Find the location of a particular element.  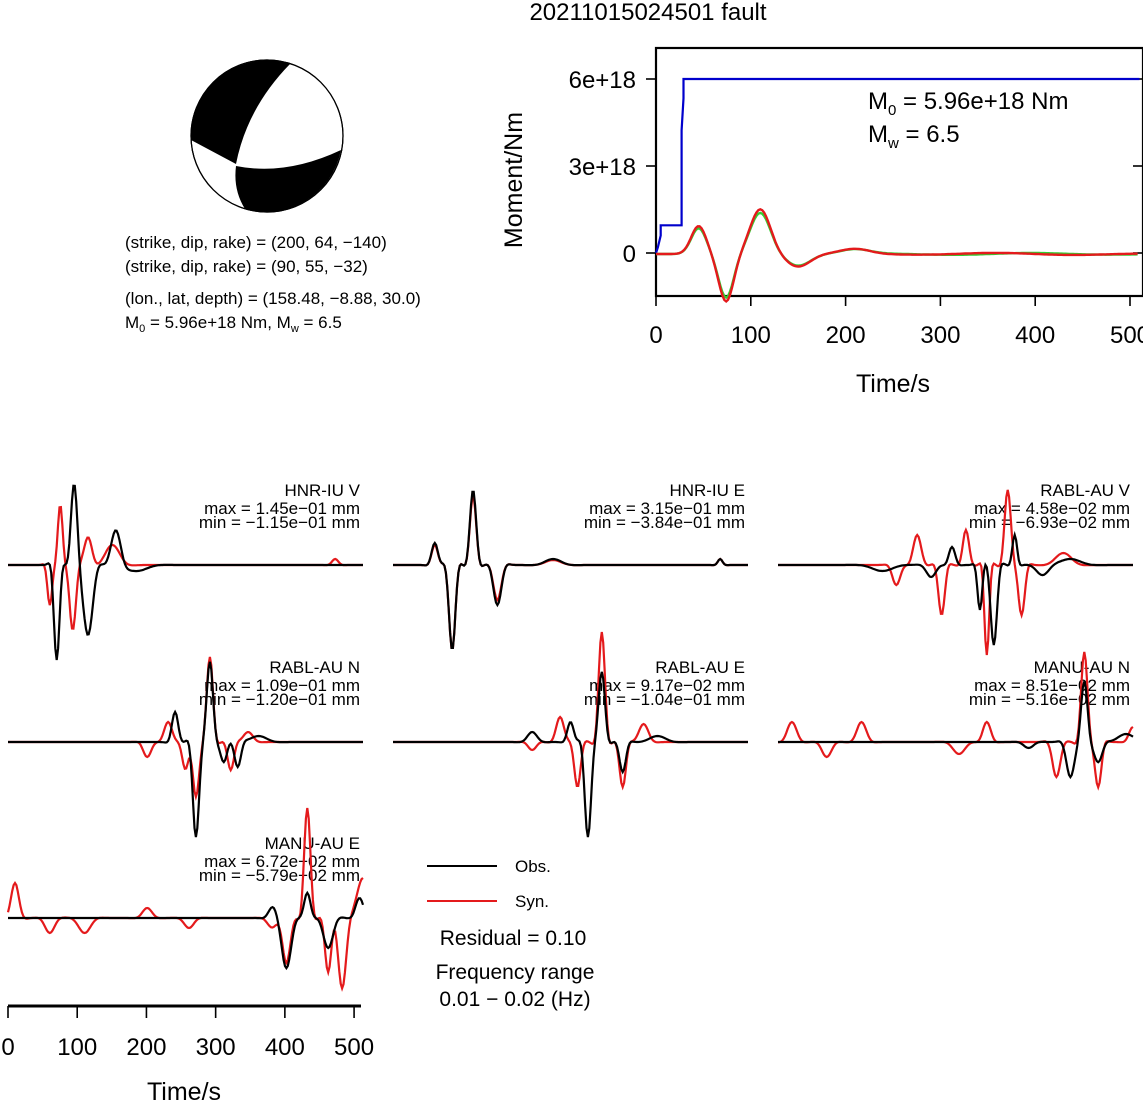

moment-x-tick-label: 0 is located at coordinates (655, 335).